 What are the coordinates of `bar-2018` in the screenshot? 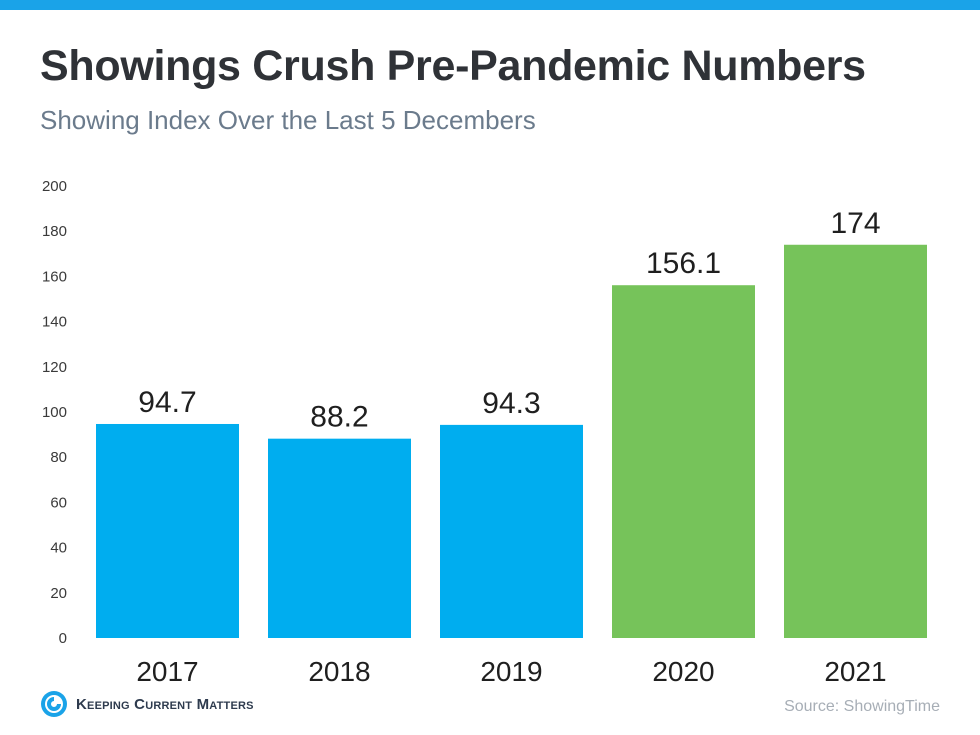 It's located at (339, 538).